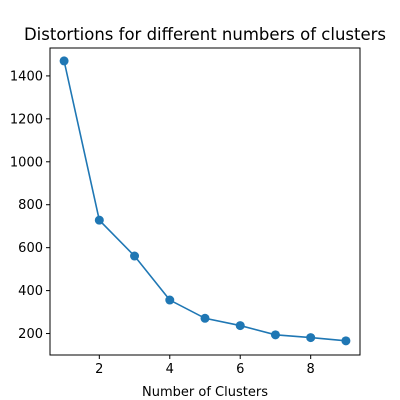  I want to click on y-tick-label: 200, so click(30, 334).